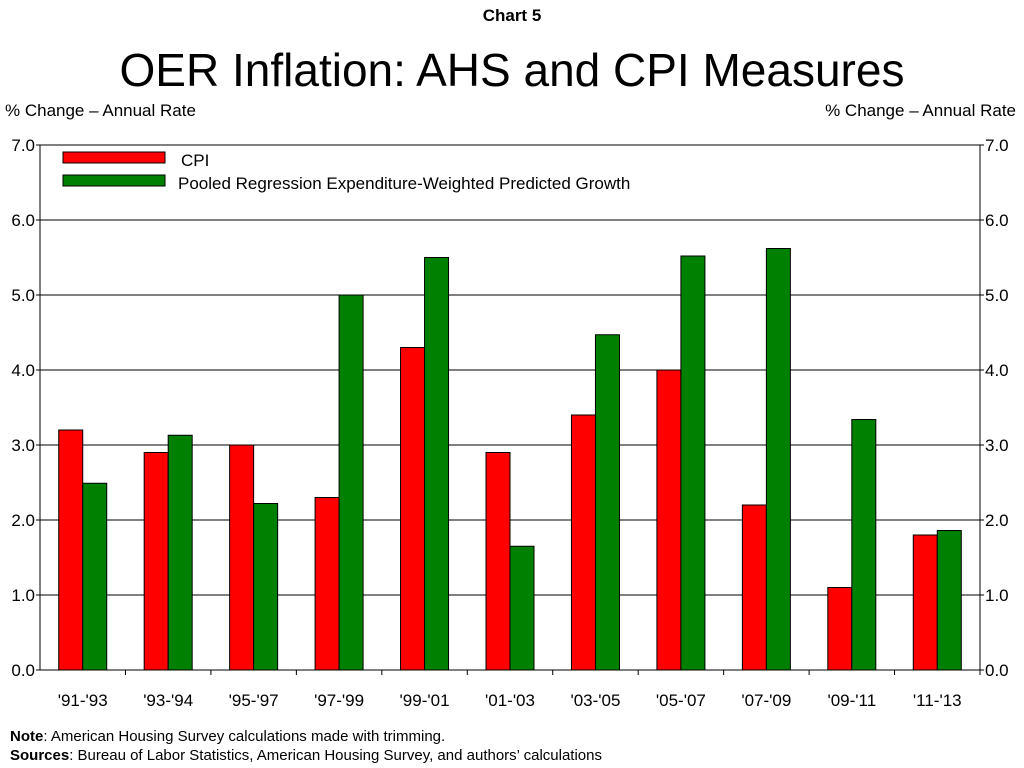  I want to click on y-tick-label-left: 3.0, so click(23, 445).